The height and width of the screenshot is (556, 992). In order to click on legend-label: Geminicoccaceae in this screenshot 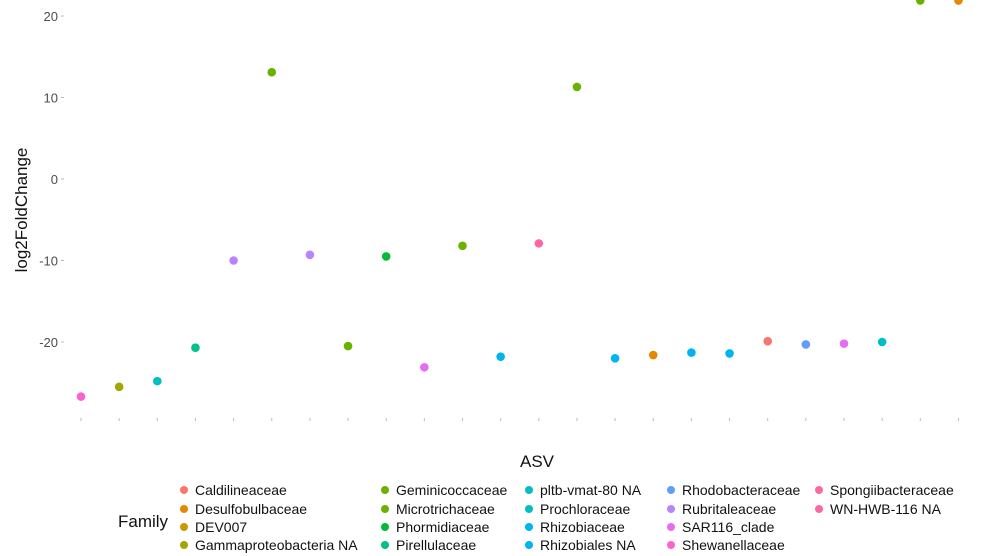, I will do `click(452, 490)`.